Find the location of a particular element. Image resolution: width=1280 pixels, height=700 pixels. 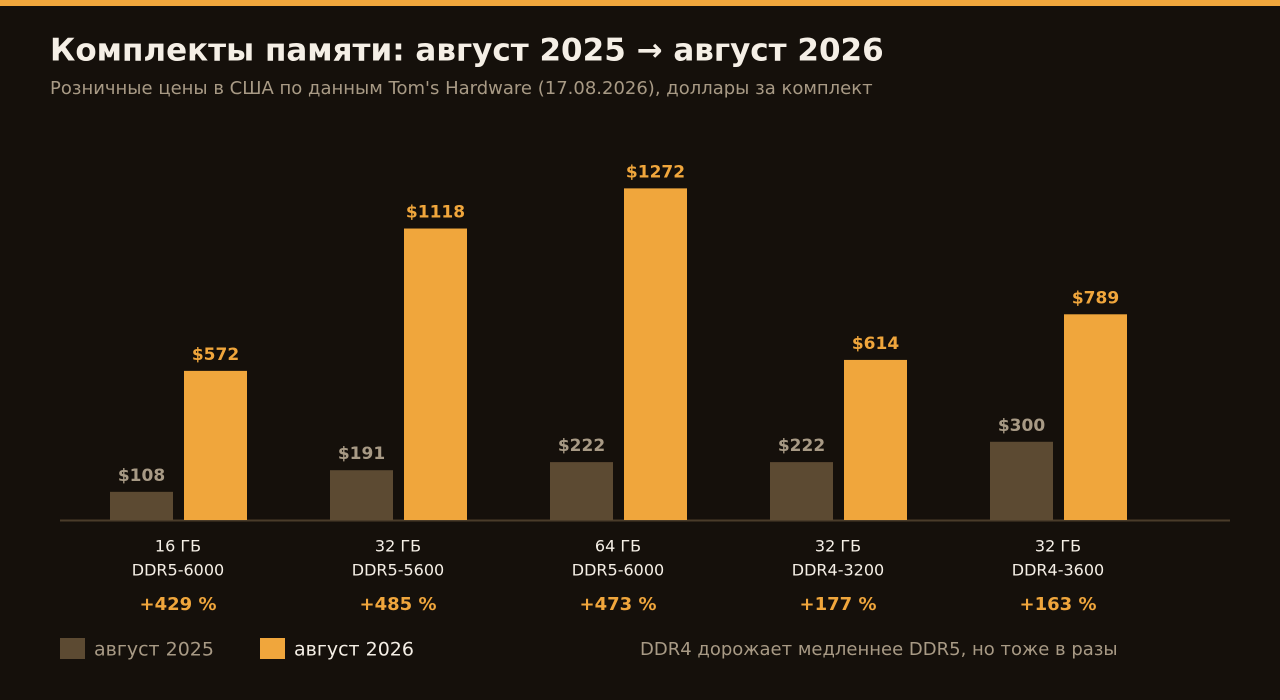

legend-label: август 2026 is located at coordinates (354, 650).